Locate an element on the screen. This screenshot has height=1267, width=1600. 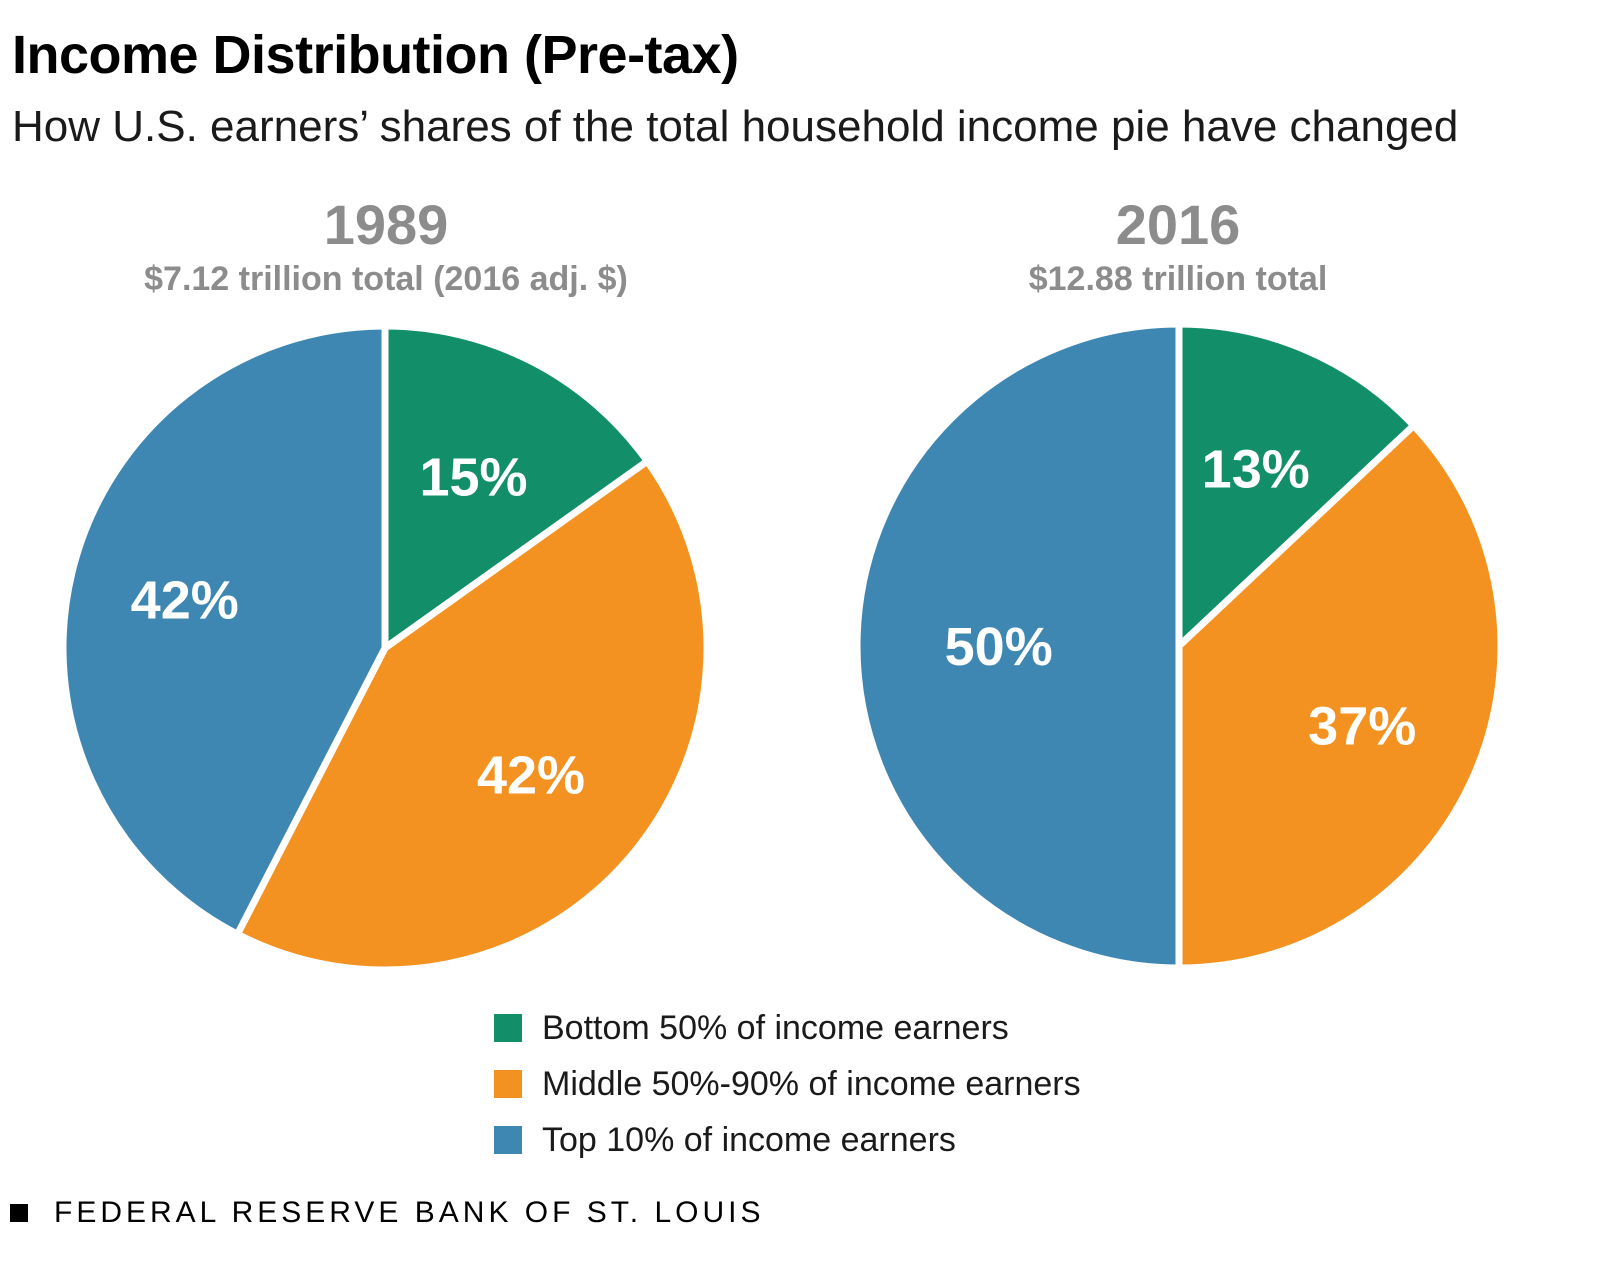
chart-title: Income Distribution (Pre-tax) is located at coordinates (375, 55).